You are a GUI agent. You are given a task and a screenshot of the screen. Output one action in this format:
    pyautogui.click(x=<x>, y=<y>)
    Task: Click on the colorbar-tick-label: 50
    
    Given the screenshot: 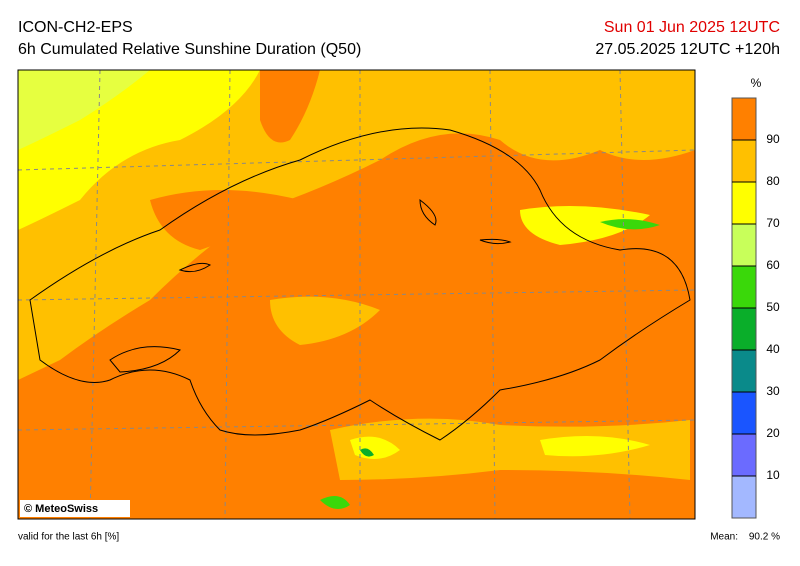 What is the action you would take?
    pyautogui.click(x=773, y=307)
    